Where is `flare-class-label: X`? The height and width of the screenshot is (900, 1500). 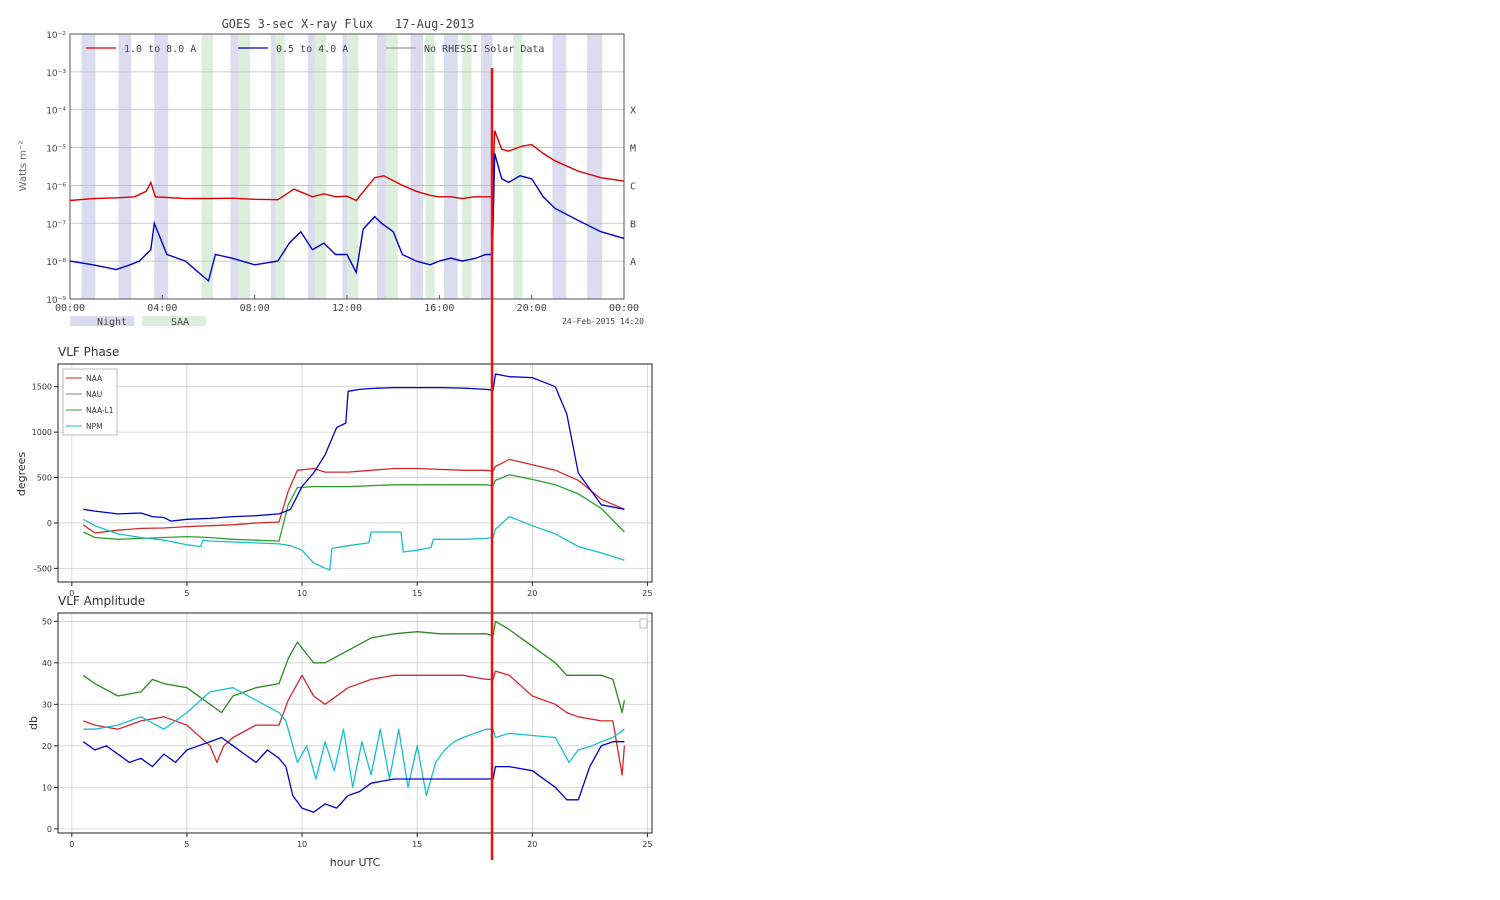
flare-class-label: X is located at coordinates (633, 111).